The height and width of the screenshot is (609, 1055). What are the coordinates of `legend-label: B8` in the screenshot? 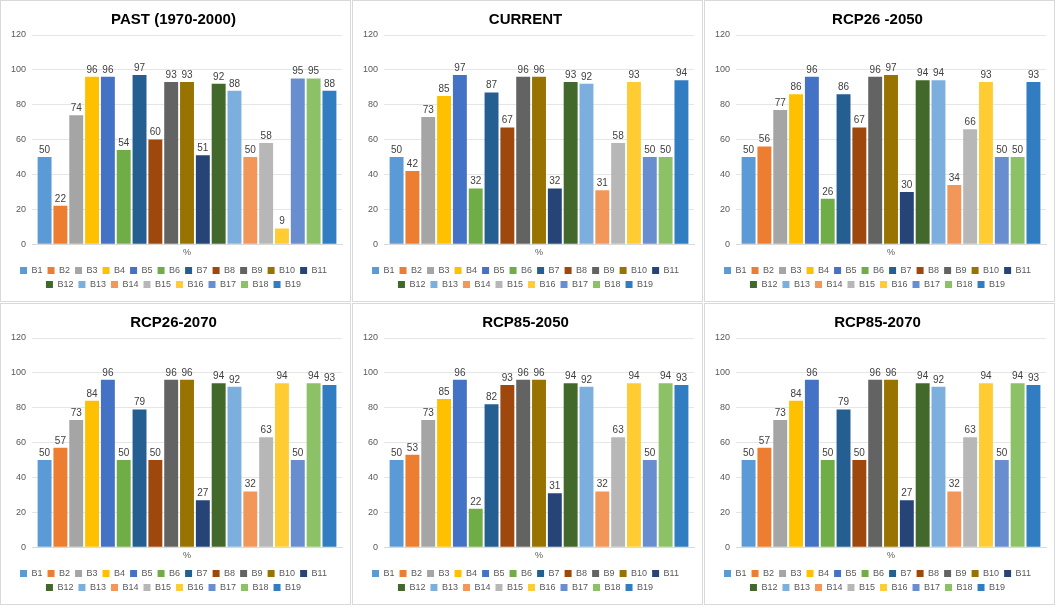 It's located at (230, 572).